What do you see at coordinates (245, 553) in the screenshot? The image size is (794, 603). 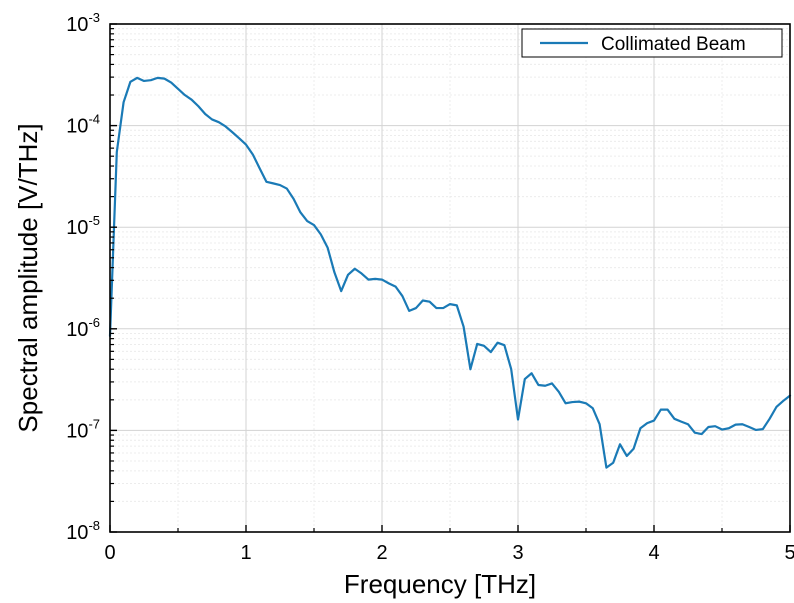 I see `x-tick-label: 1` at bounding box center [245, 553].